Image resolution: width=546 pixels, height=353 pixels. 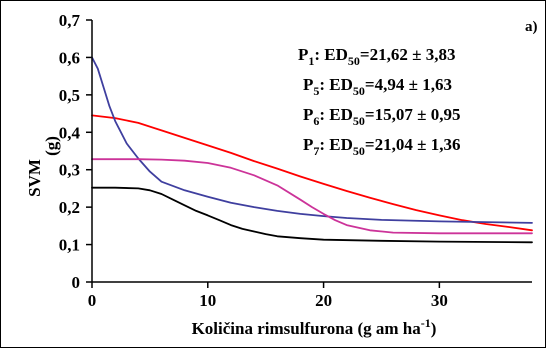 I want to click on y-tick-label: 0,4, so click(x=70, y=132).